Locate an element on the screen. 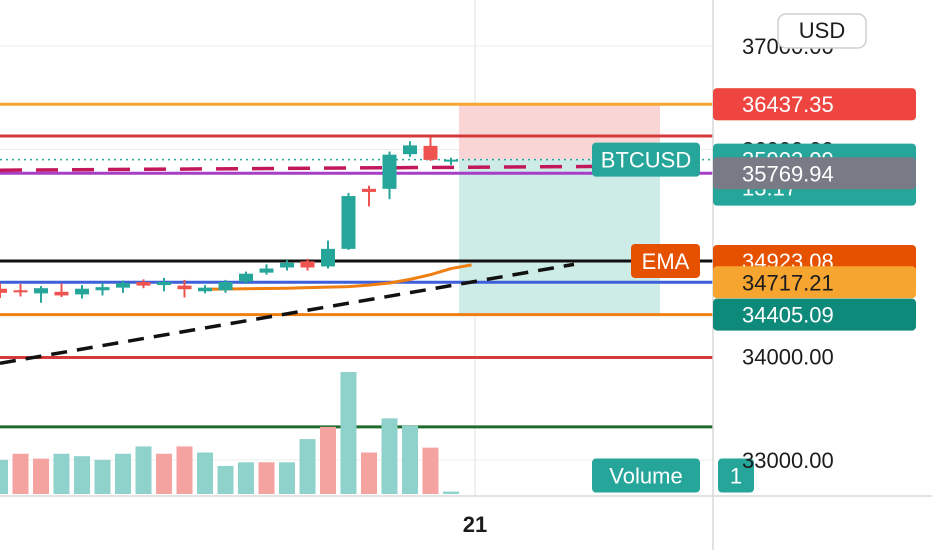 The height and width of the screenshot is (550, 932). position-zones is located at coordinates (559, 209).